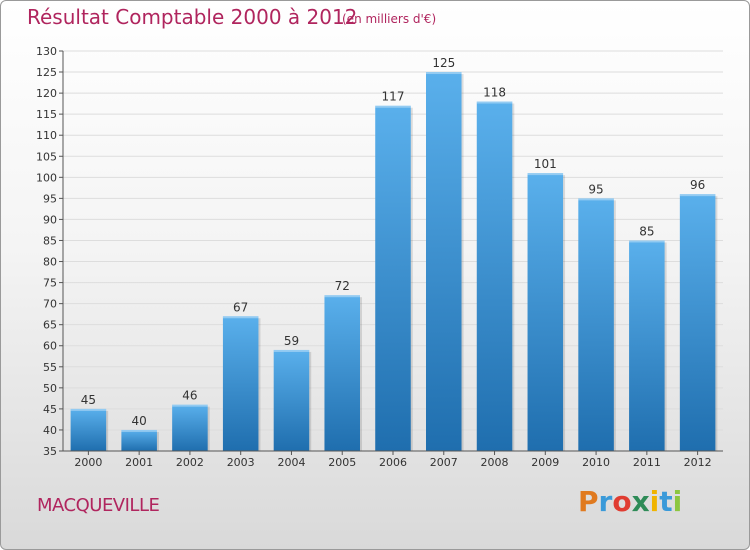  What do you see at coordinates (46, 156) in the screenshot?
I see `y-tick-label: 105` at bounding box center [46, 156].